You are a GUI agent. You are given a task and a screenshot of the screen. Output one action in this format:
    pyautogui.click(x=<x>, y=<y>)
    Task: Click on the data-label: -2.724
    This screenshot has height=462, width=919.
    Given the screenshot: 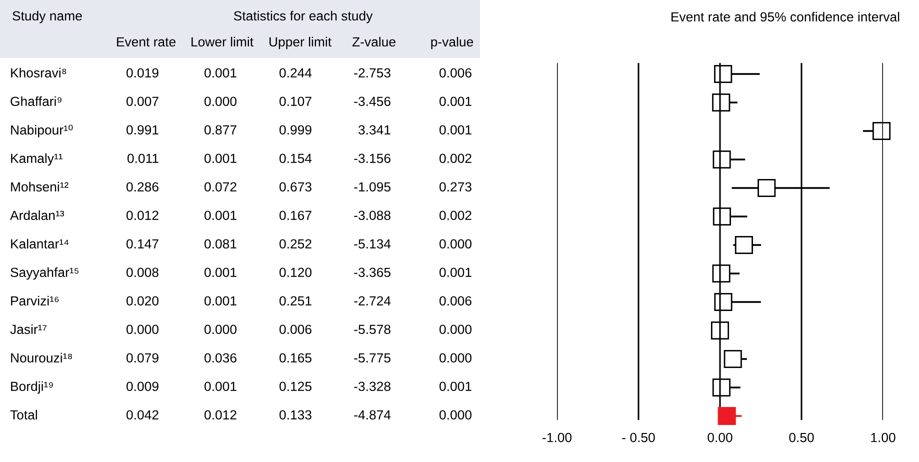 What is the action you would take?
    pyautogui.click(x=372, y=301)
    